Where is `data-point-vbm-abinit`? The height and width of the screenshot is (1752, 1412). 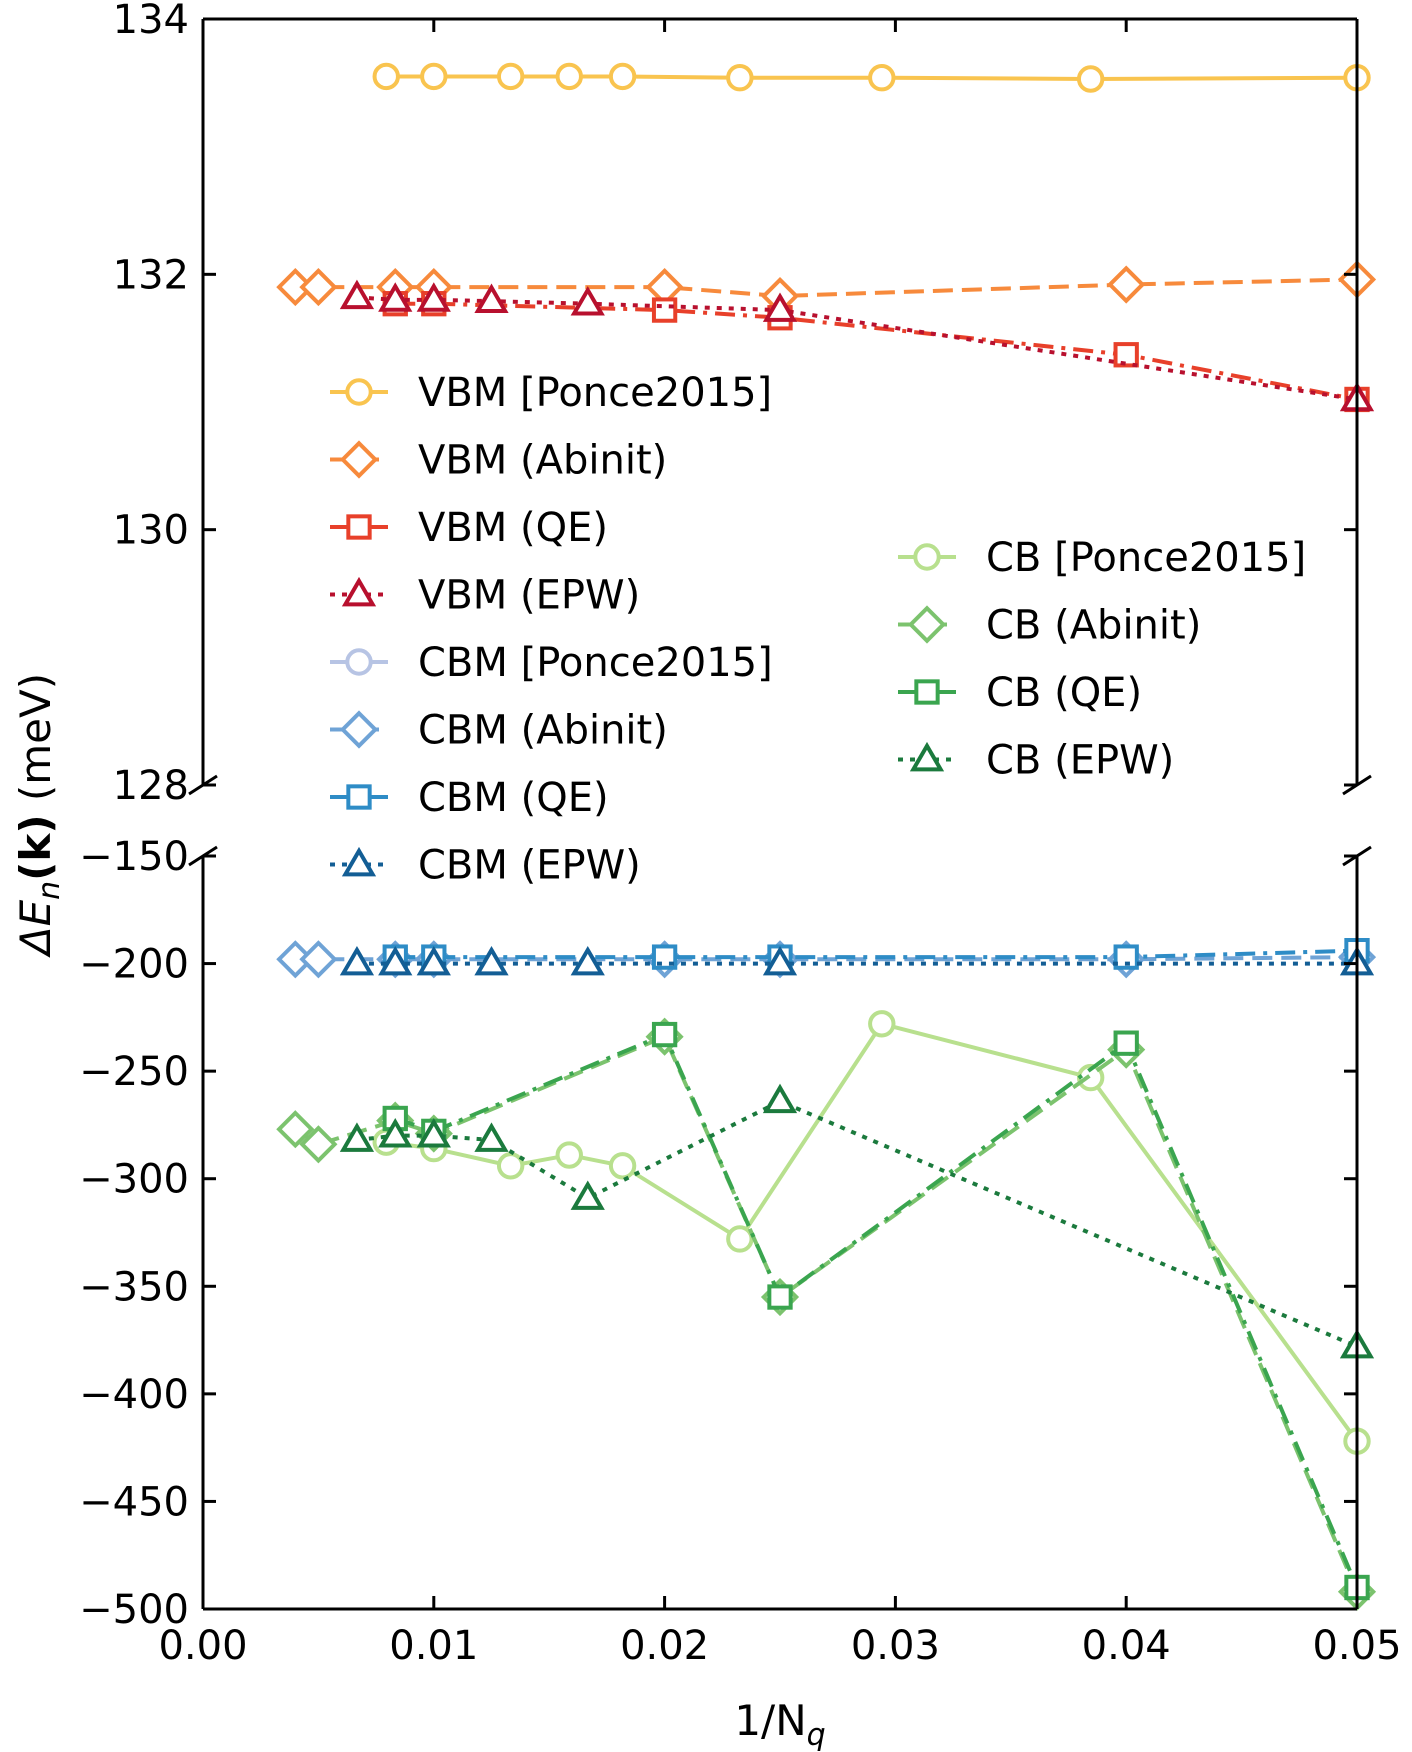 data-point-vbm-abinit is located at coordinates (1126, 284).